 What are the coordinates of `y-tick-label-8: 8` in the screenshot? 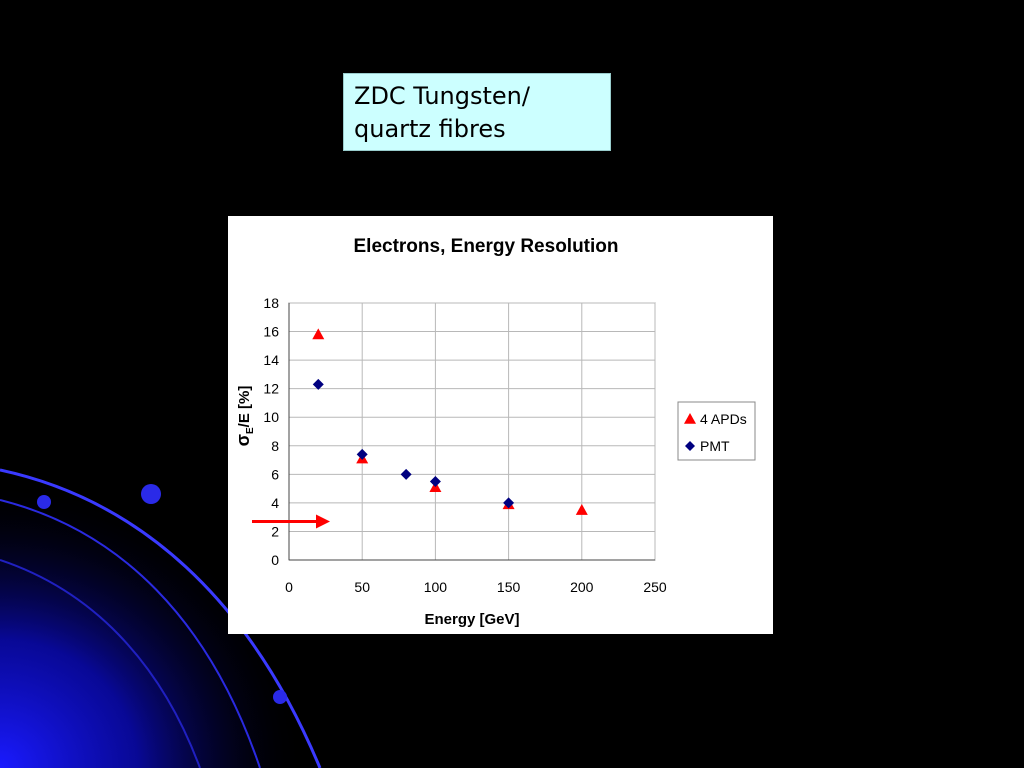 It's located at (275, 446).